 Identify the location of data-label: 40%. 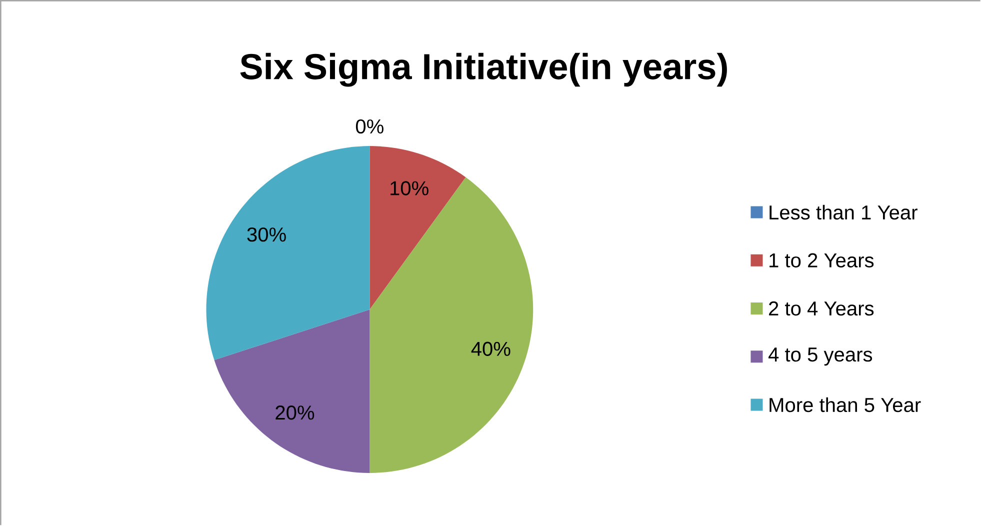
(490, 349).